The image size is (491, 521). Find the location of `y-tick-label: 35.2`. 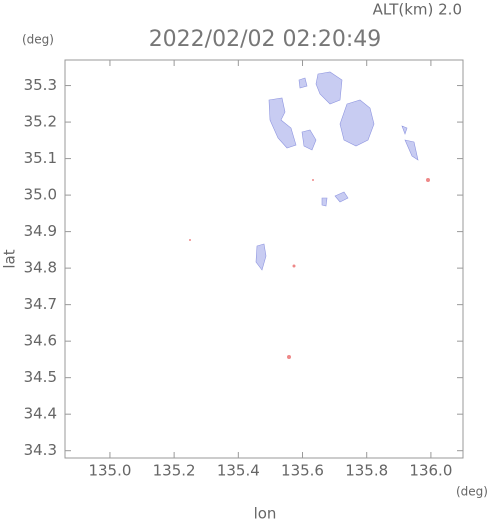

y-tick-label: 35.2 is located at coordinates (40, 122).